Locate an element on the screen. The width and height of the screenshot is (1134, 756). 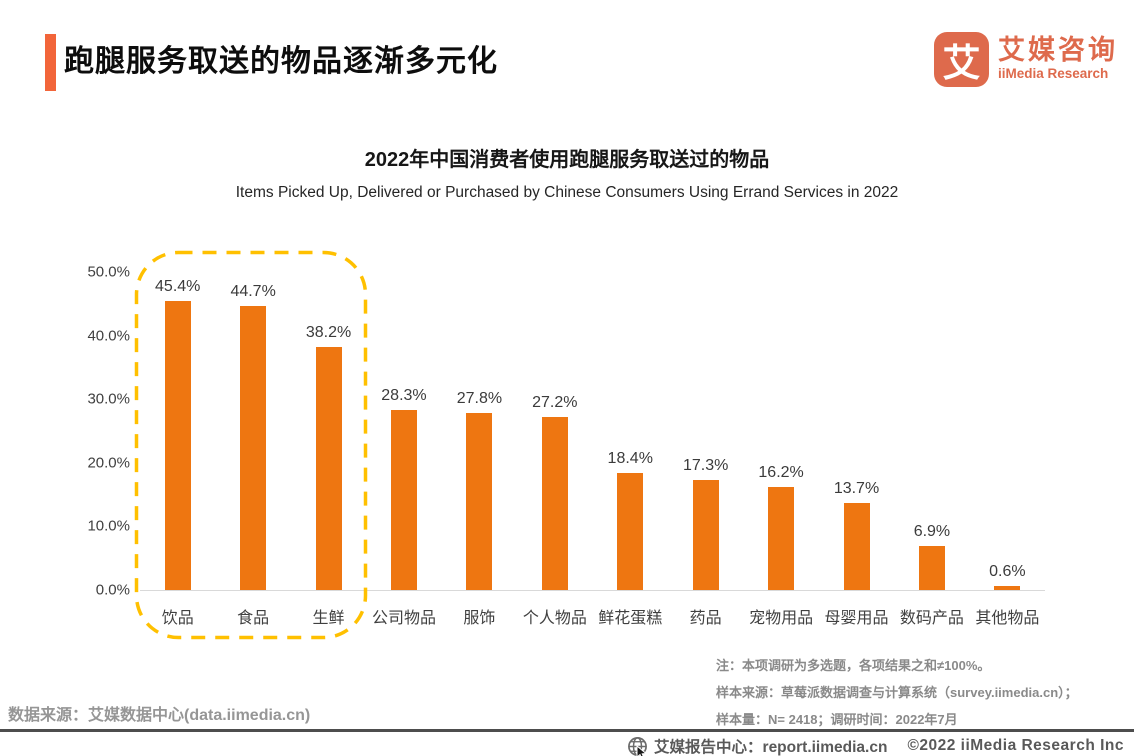
category-label: 药品 is located at coordinates (705, 618).